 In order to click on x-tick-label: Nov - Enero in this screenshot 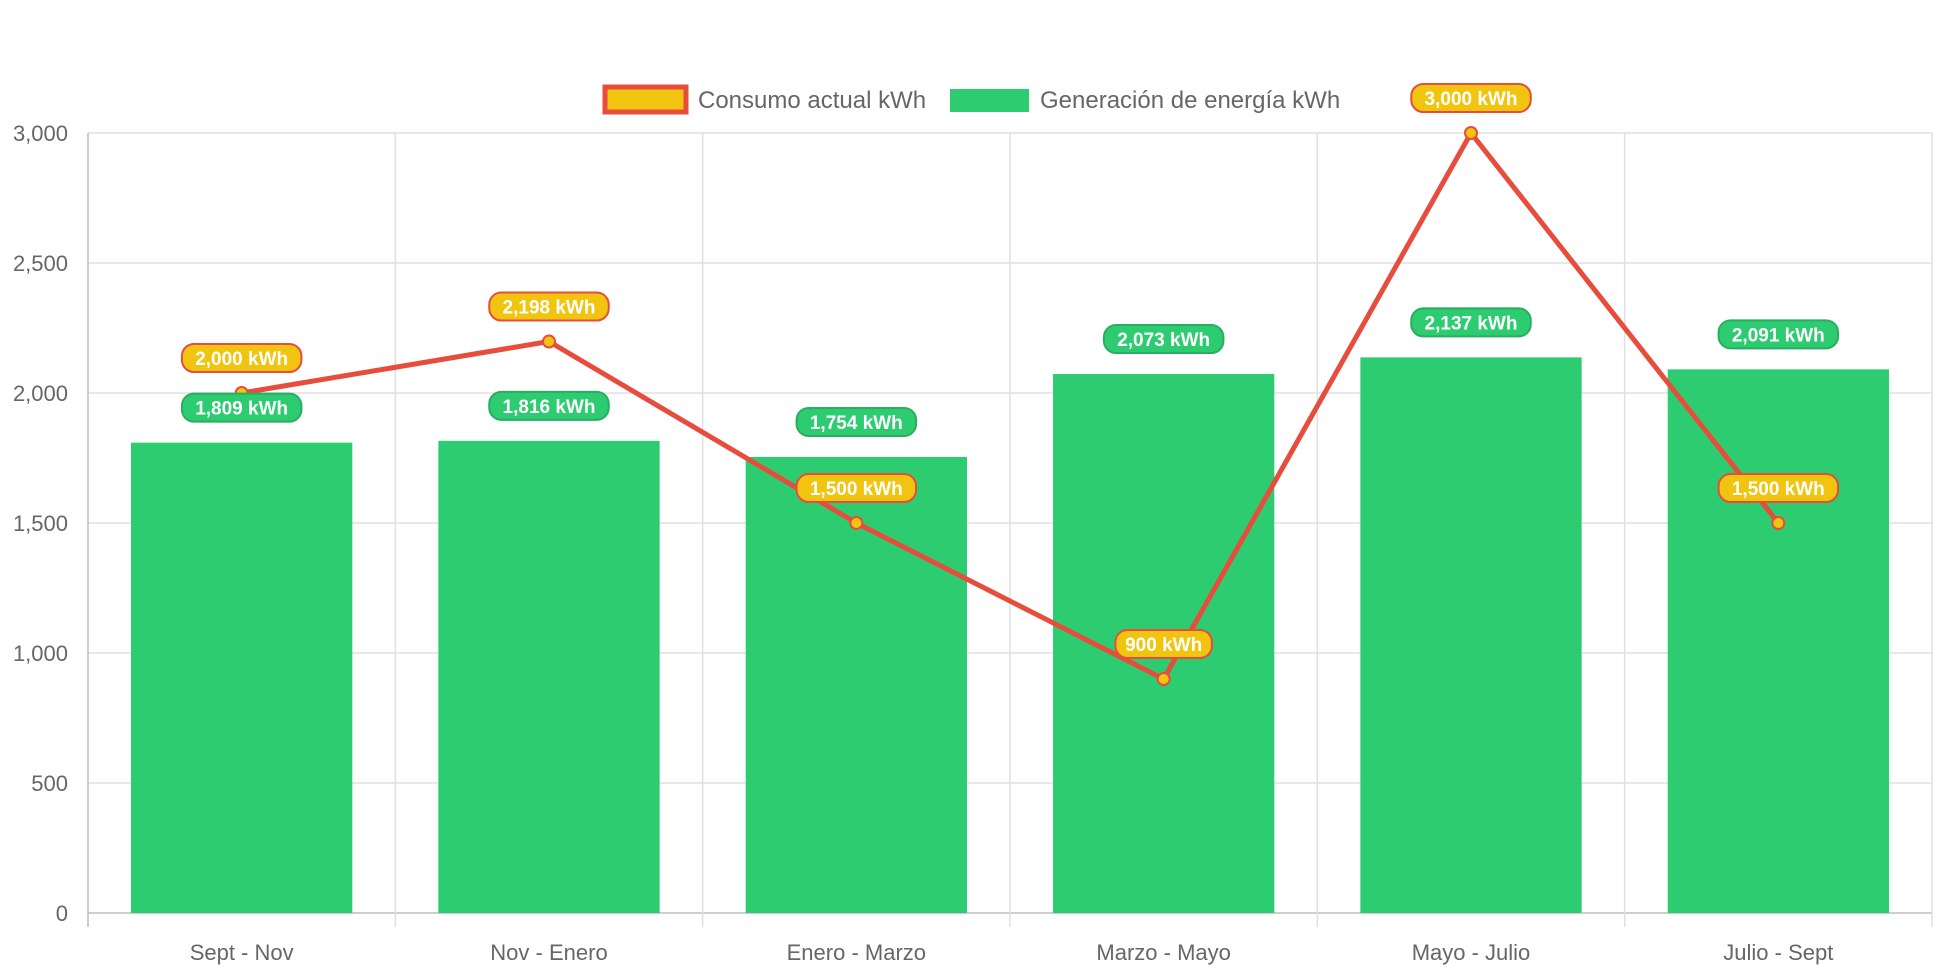, I will do `click(548, 952)`.